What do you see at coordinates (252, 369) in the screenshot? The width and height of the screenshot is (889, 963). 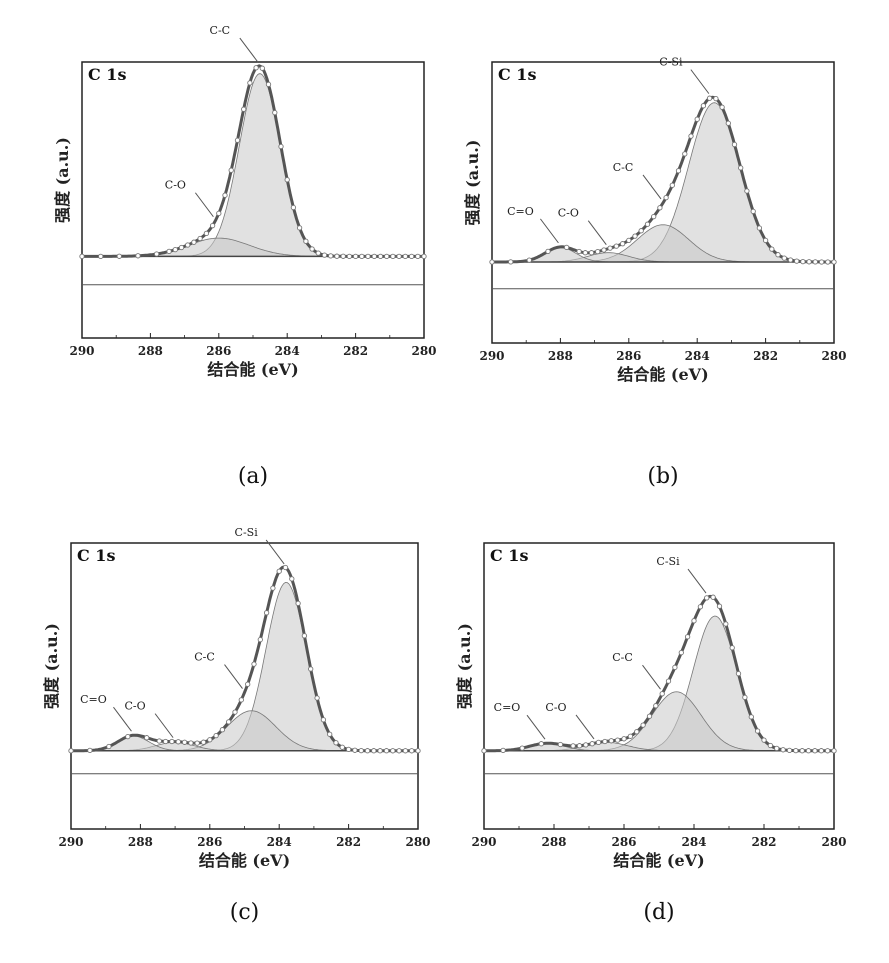 I see `x-axis-label: 结合能 (eV)` at bounding box center [252, 369].